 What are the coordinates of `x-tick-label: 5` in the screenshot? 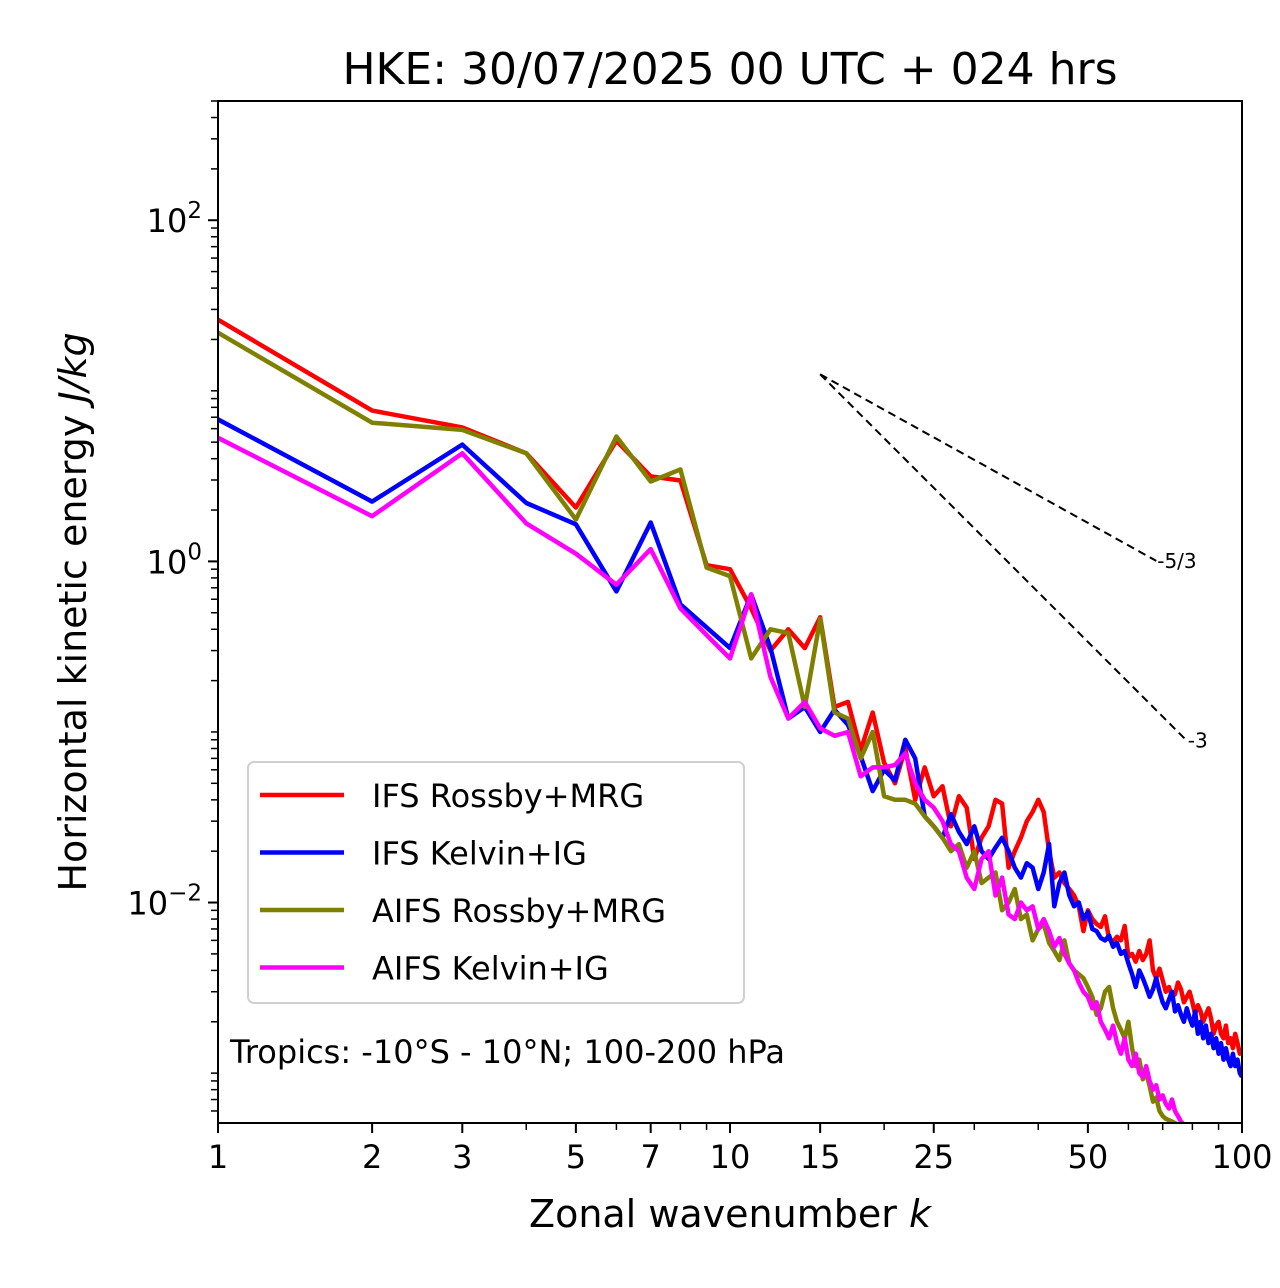 It's located at (576, 1157).